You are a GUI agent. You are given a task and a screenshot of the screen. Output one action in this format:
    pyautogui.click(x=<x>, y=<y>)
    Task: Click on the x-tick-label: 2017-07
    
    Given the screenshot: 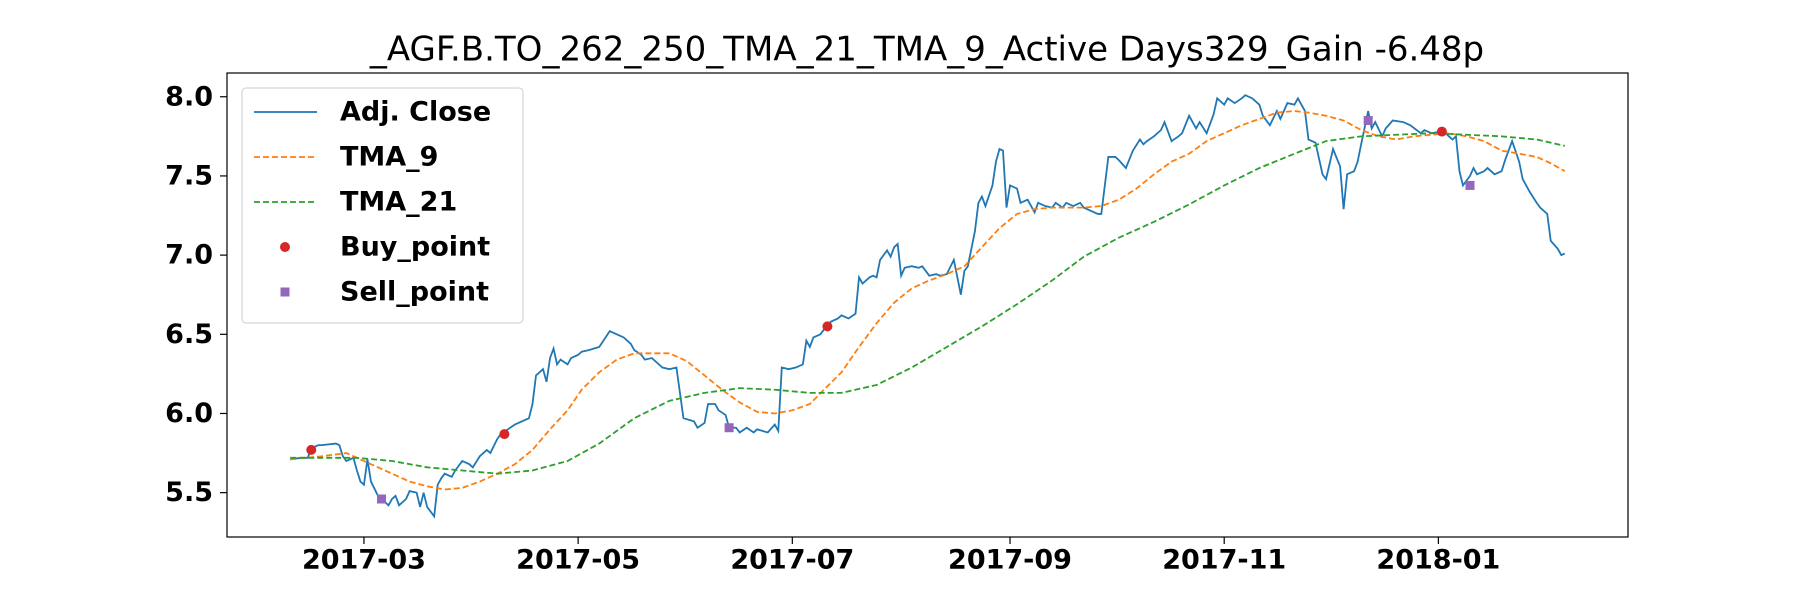 What is the action you would take?
    pyautogui.click(x=792, y=560)
    